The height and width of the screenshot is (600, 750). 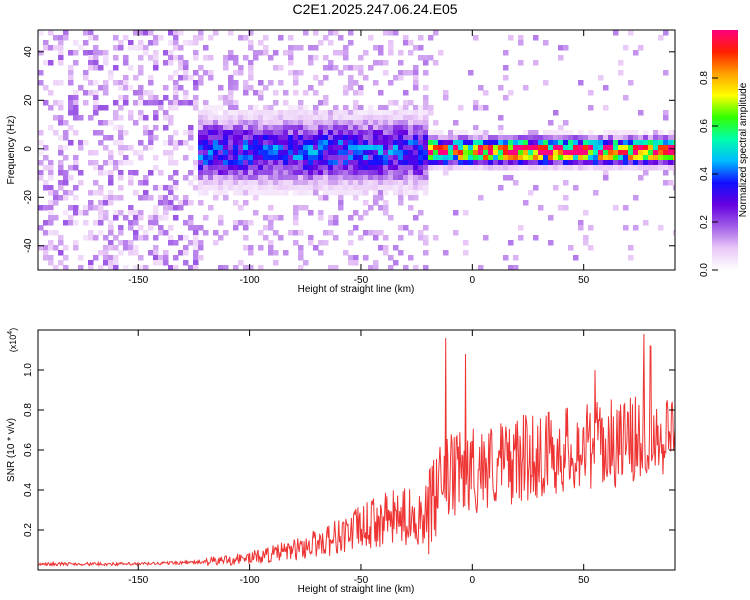 What do you see at coordinates (28, 410) in the screenshot?
I see `snr-y-tick-label: 0.8` at bounding box center [28, 410].